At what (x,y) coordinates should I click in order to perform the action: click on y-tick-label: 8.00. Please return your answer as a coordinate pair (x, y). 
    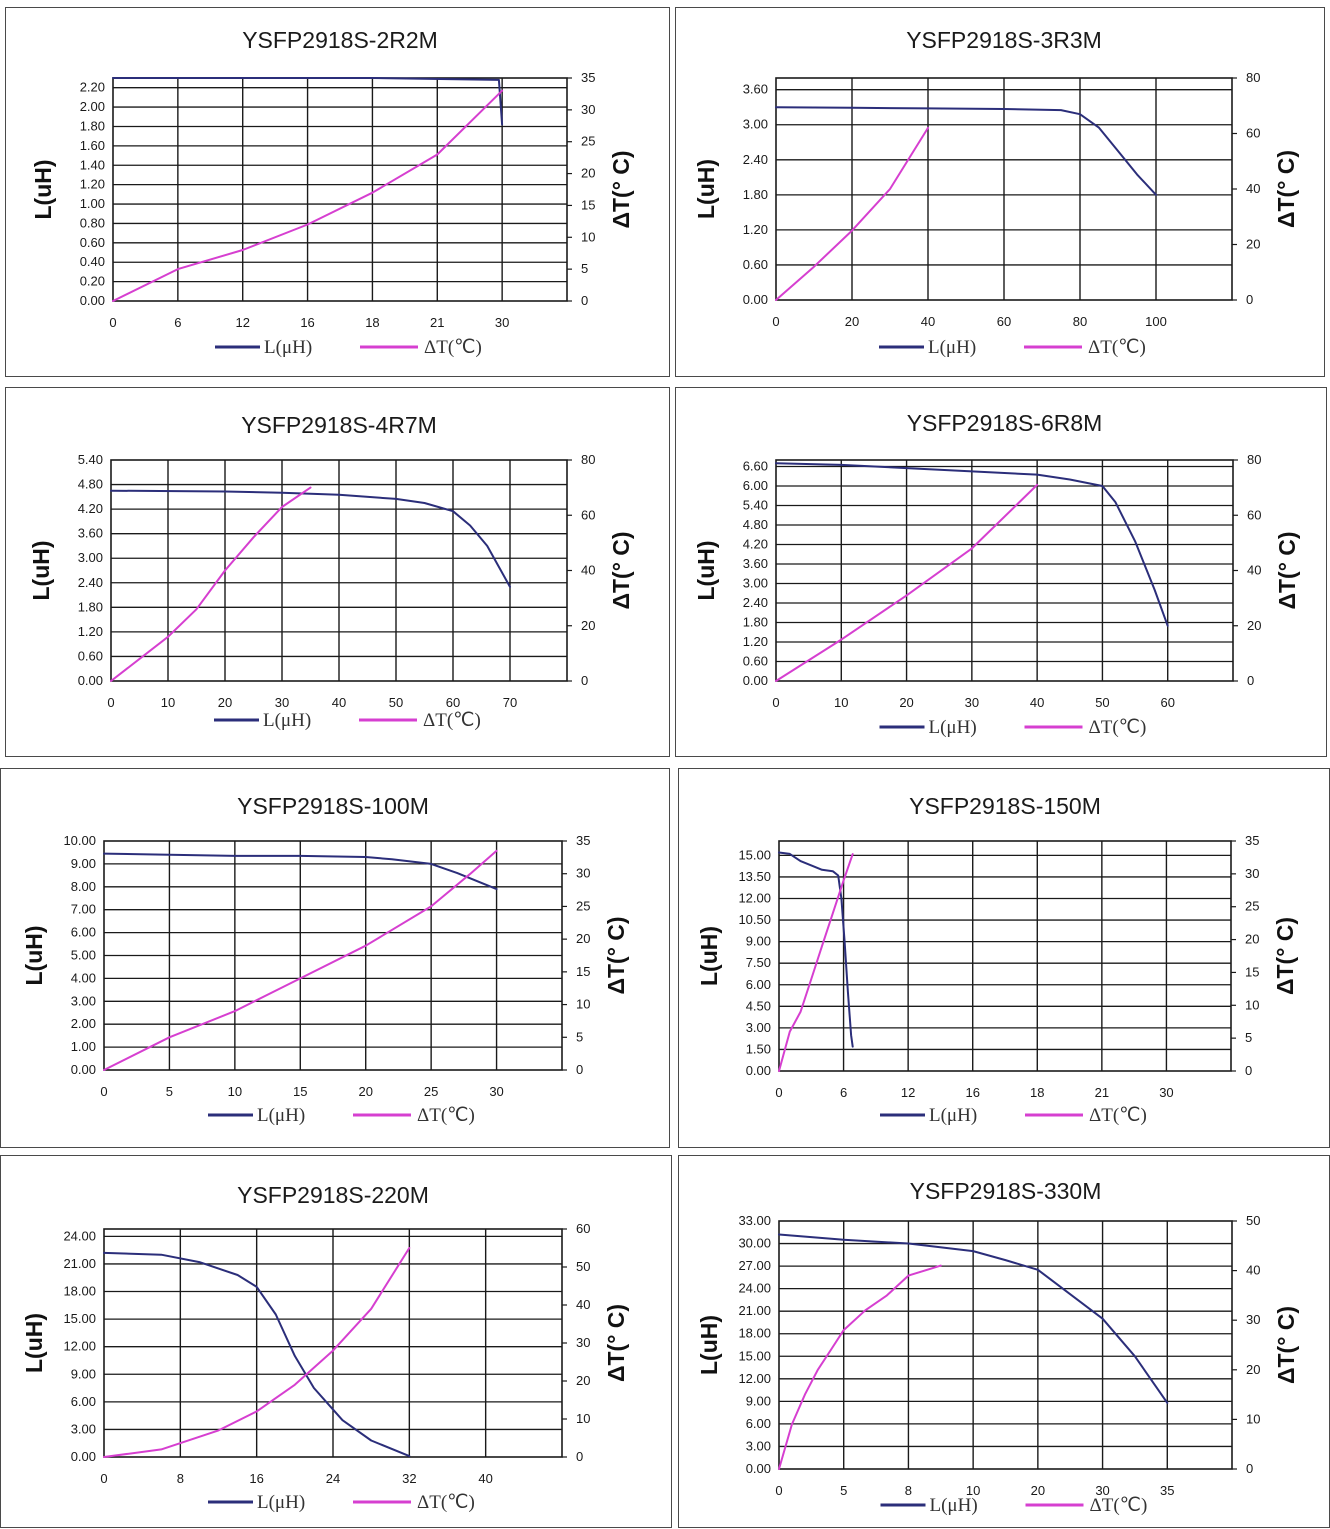
    Looking at the image, I should click on (83, 886).